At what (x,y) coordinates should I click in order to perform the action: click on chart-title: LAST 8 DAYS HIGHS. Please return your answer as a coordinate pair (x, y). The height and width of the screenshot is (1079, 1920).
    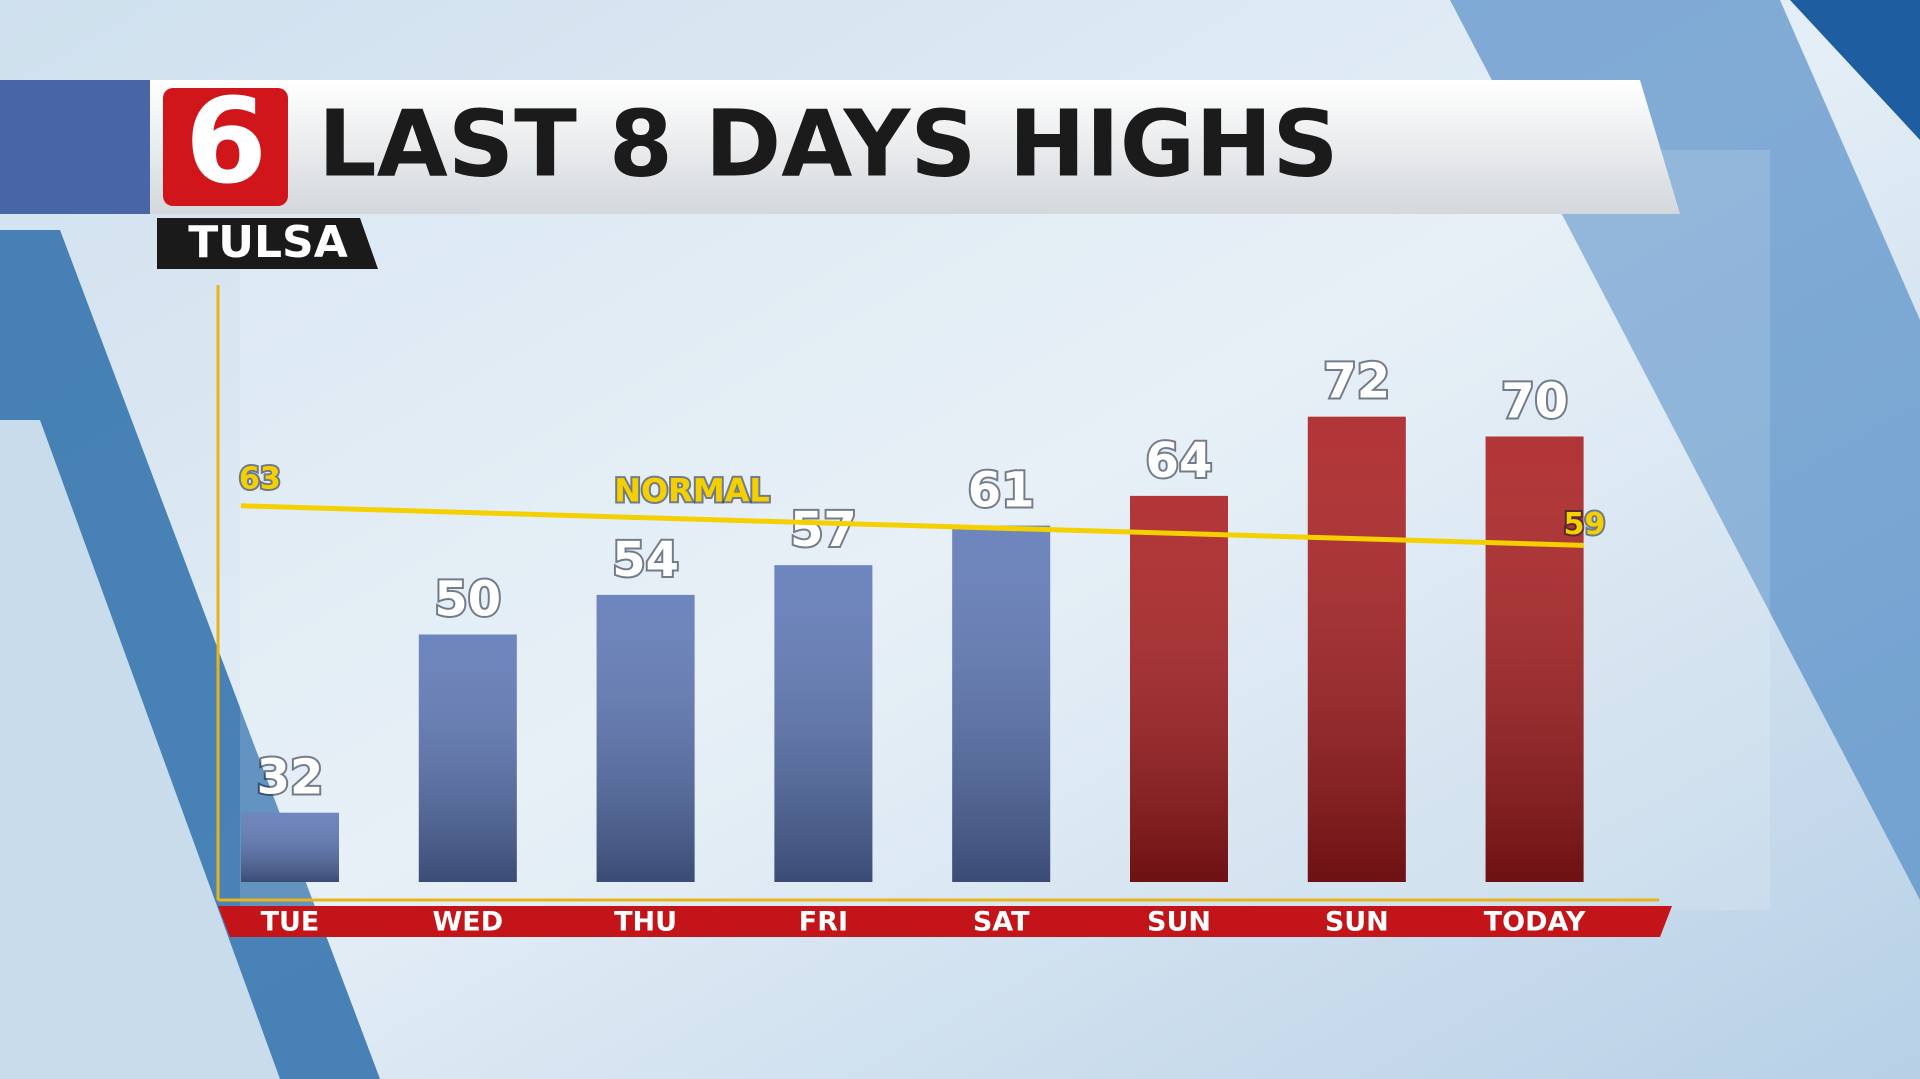
    Looking at the image, I should click on (828, 143).